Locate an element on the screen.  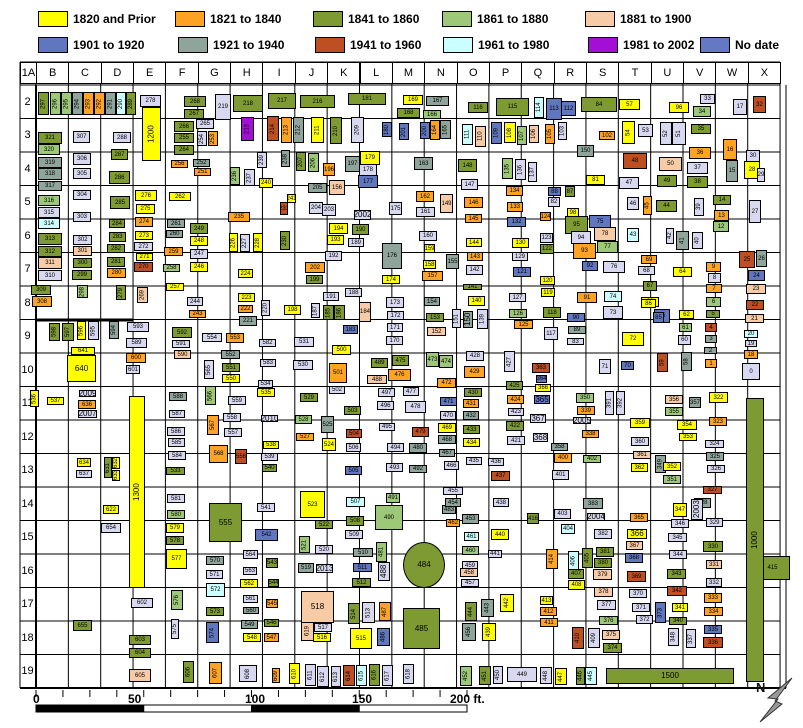
plot-box: 473 is located at coordinates (432, 359).